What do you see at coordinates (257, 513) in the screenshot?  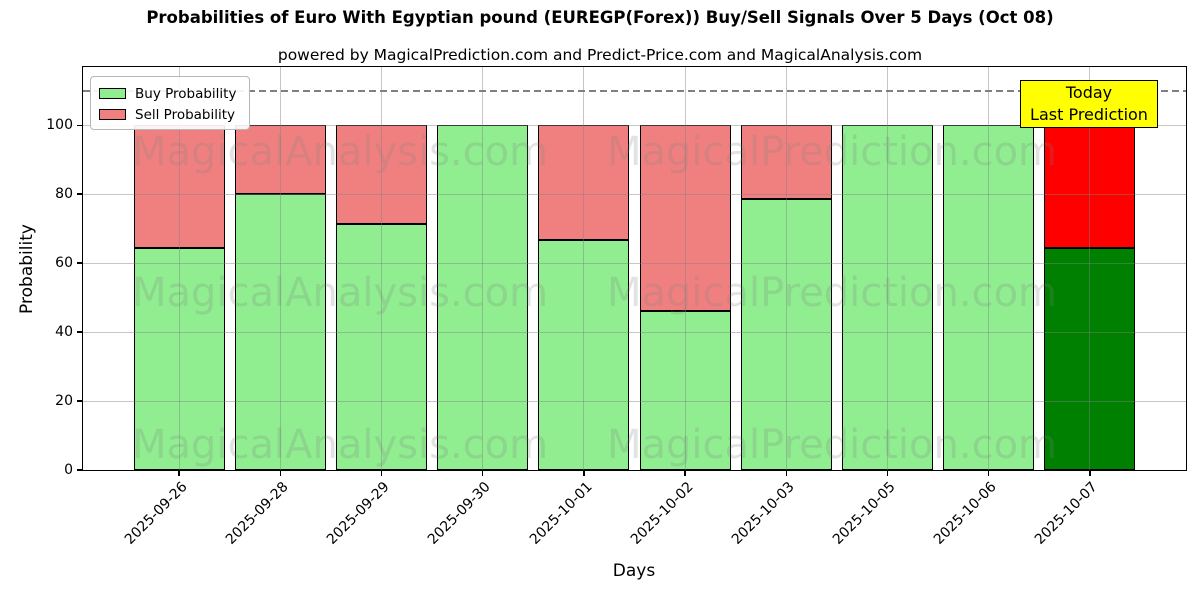 I see `x-tick-label: 2025-09-28` at bounding box center [257, 513].